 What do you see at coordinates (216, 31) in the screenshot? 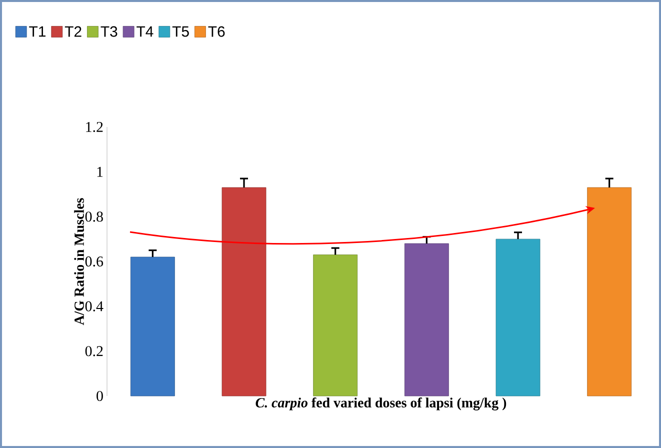
I see `legend-label: T6` at bounding box center [216, 31].